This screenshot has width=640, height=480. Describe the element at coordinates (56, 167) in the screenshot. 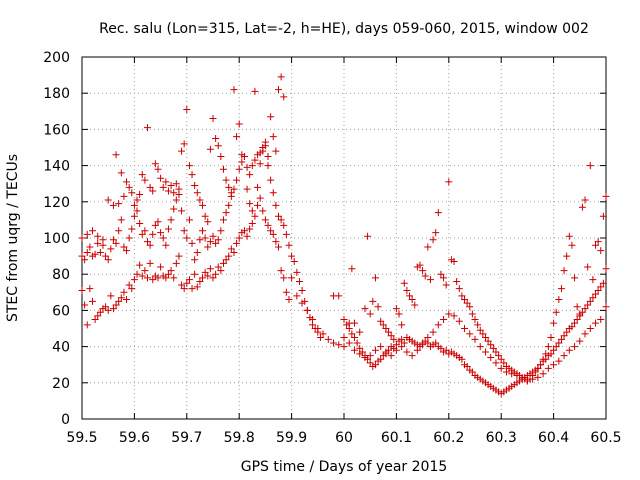

I see `y-tick-label: 140` at that location.